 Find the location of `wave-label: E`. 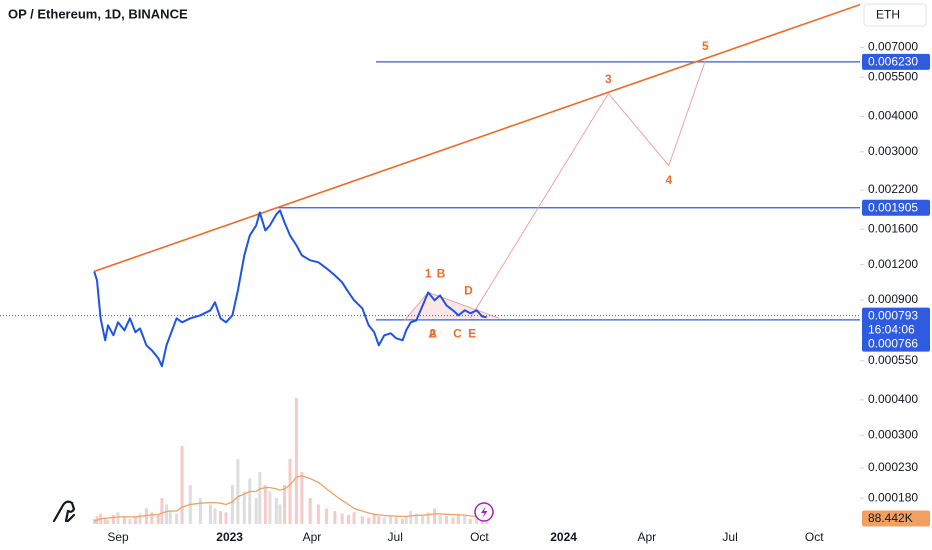

wave-label: E is located at coordinates (472, 334).